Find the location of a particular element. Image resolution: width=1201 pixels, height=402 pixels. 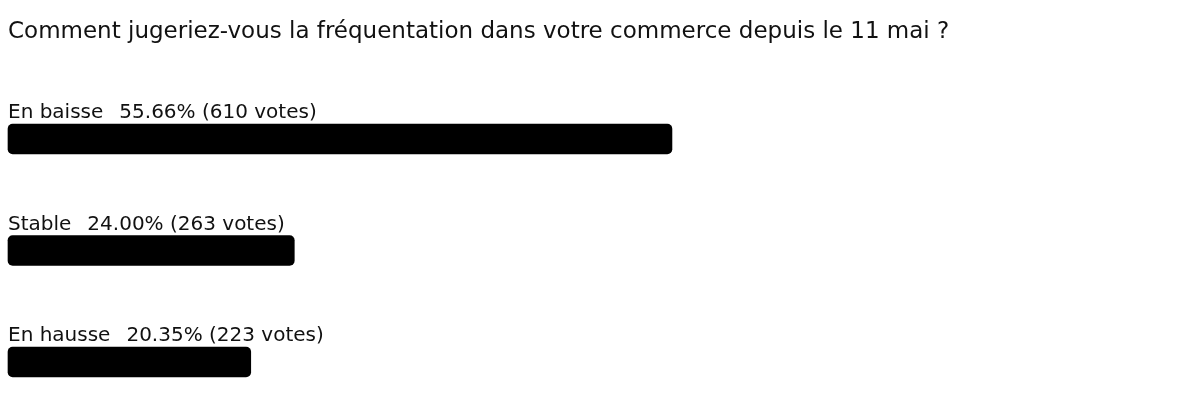

y-tick-label: En hausse is located at coordinates (59, 334).